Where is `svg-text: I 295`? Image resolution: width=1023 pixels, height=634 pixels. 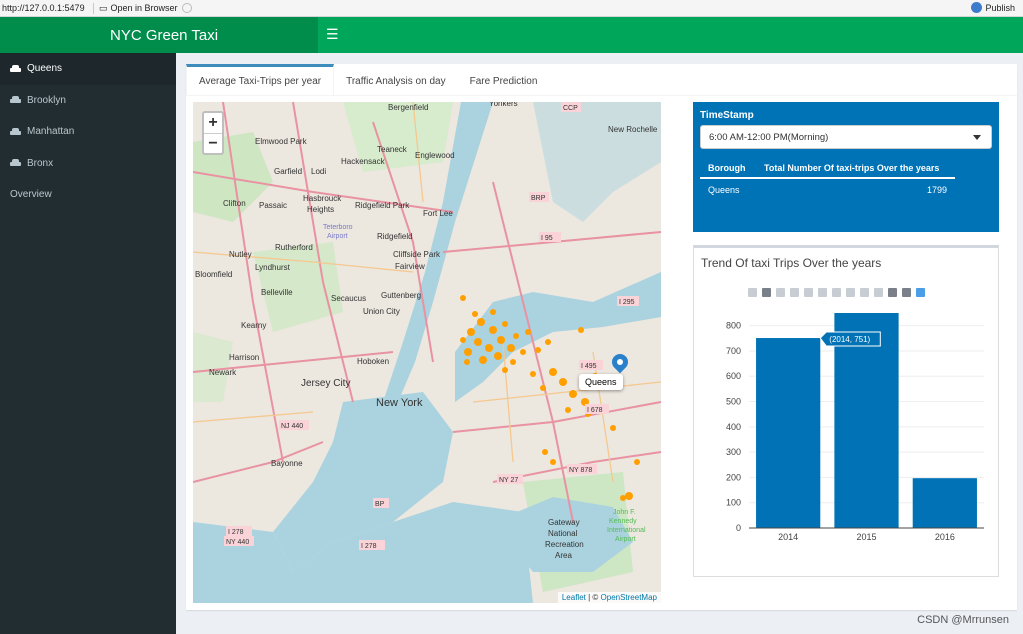
svg-text: I 295 is located at coordinates (627, 302).